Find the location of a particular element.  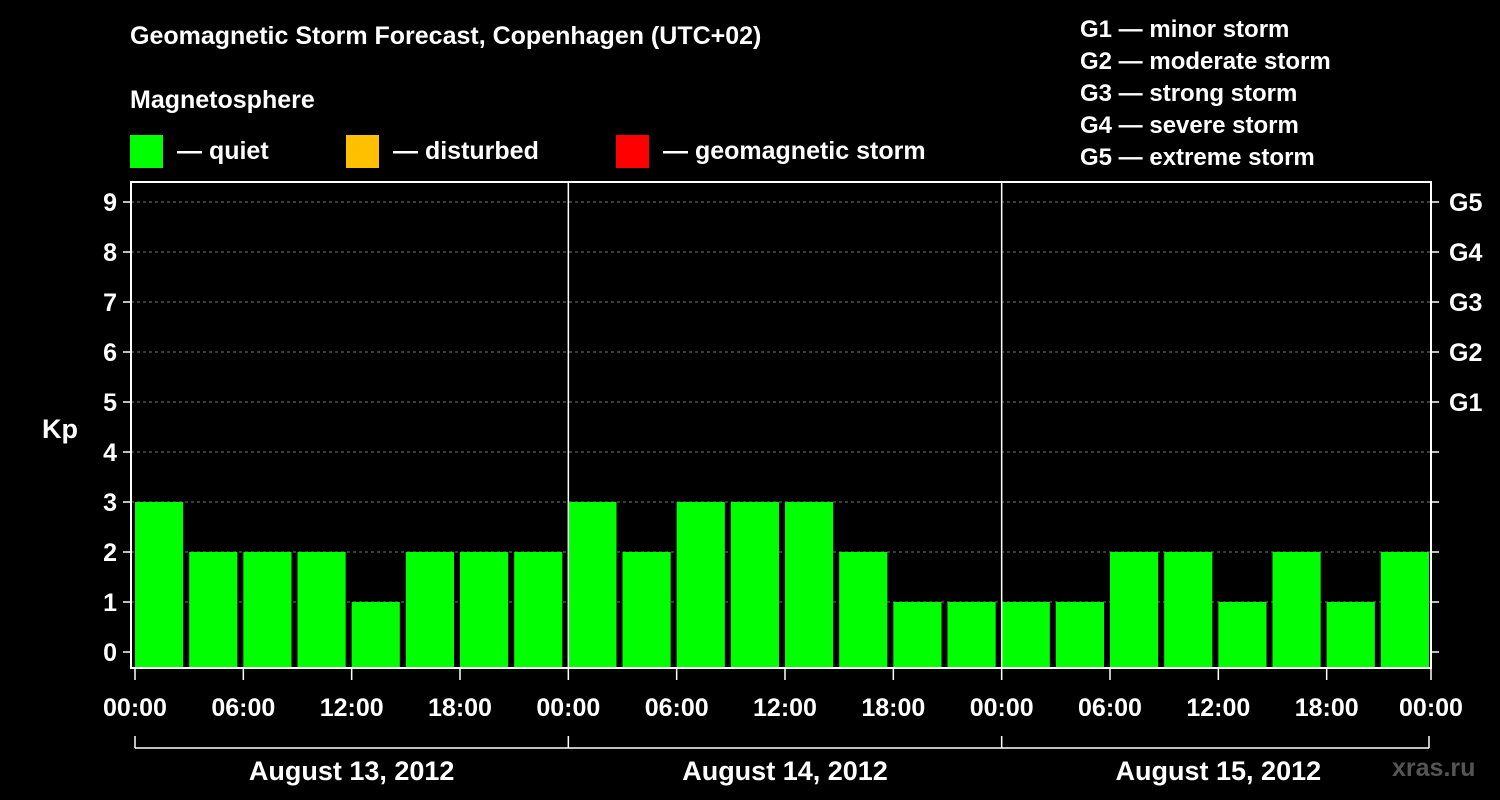

legend-item-disturbed: — disturbed is located at coordinates (442, 151).